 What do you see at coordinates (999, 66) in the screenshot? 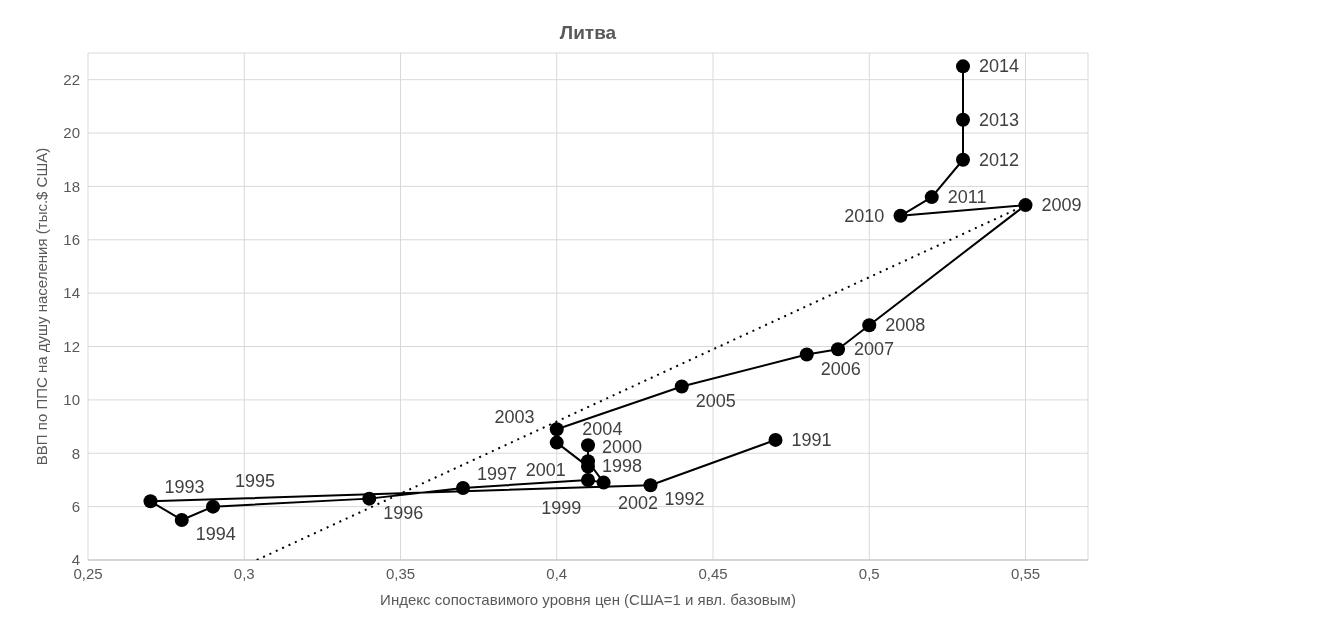
I see `annotation: 2014` at bounding box center [999, 66].